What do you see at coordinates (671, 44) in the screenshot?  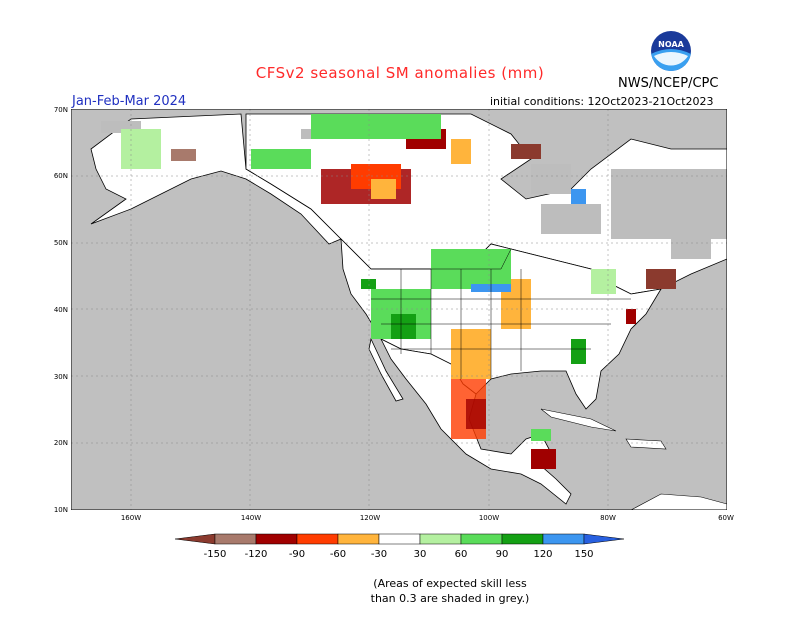 I see `logo-lettering: NOAA` at bounding box center [671, 44].